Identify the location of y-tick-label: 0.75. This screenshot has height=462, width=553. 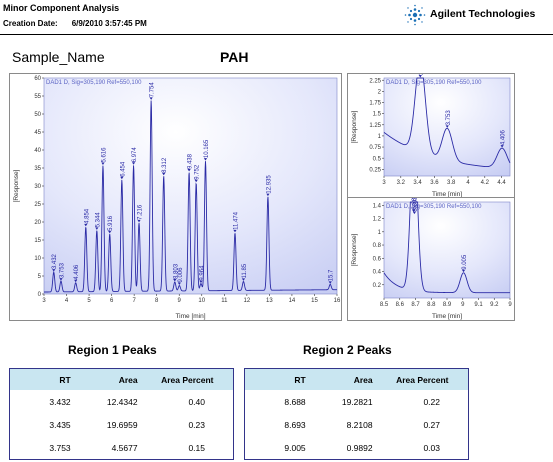
(375, 148).